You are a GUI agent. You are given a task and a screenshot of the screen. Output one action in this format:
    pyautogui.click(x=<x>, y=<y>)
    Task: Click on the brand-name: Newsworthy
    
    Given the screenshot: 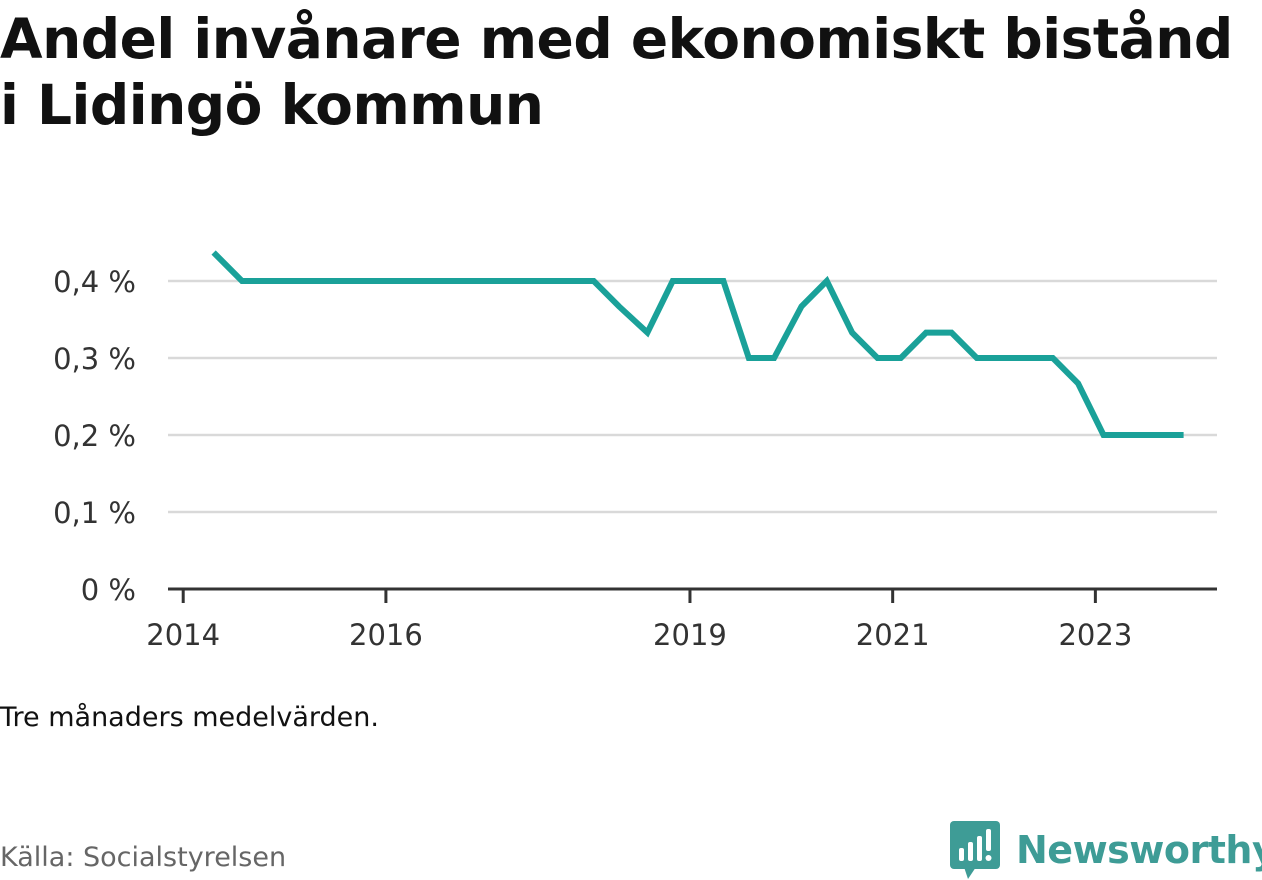 What is the action you would take?
    pyautogui.click(x=1139, y=850)
    